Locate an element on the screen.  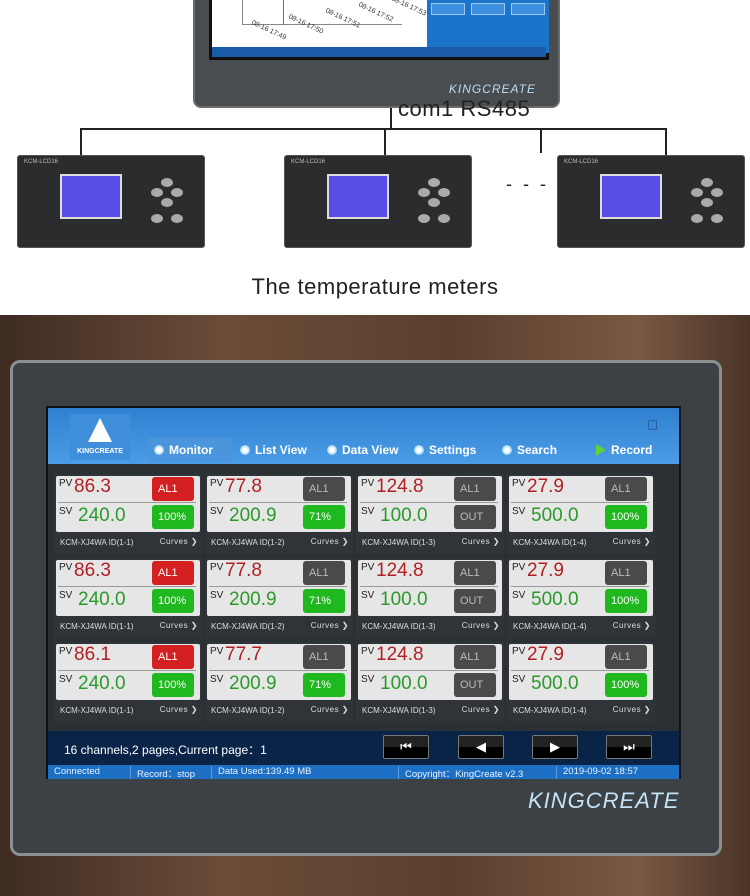
tab-label: Search is located at coordinates (537, 450).